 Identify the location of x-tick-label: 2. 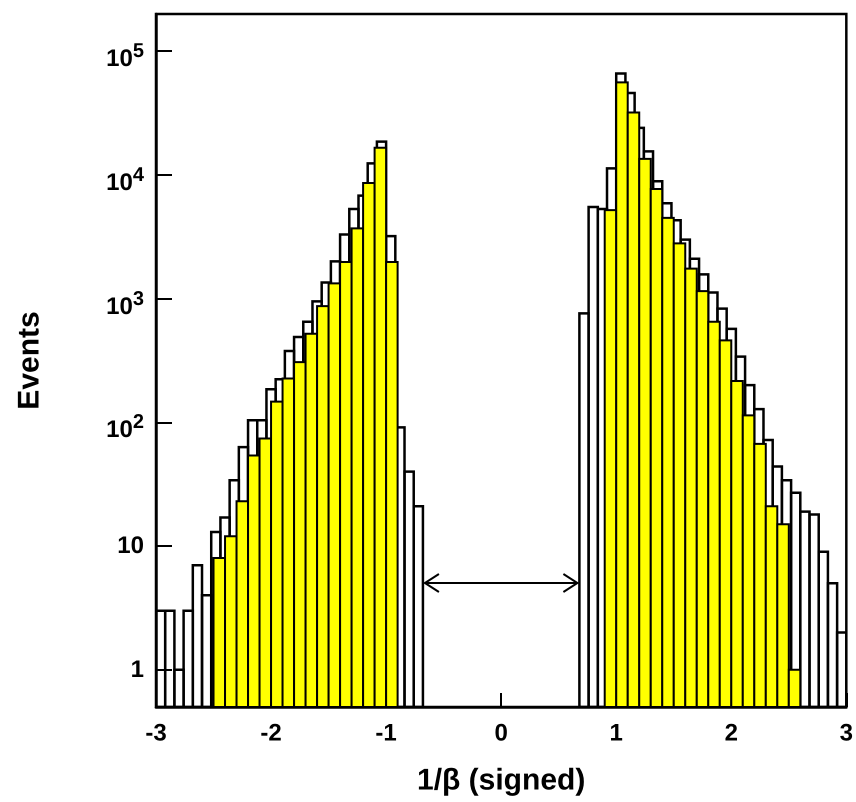
(731, 733).